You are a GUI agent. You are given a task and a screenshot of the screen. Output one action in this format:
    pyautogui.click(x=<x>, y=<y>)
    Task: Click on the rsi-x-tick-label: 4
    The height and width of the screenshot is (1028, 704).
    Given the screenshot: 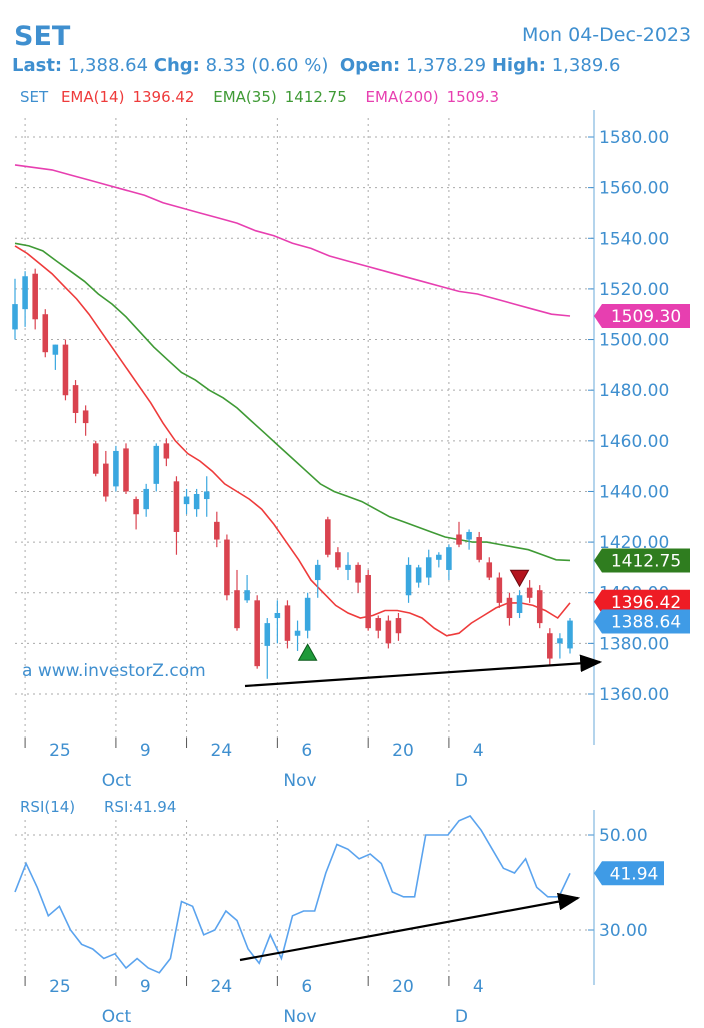 What is the action you would take?
    pyautogui.click(x=478, y=987)
    